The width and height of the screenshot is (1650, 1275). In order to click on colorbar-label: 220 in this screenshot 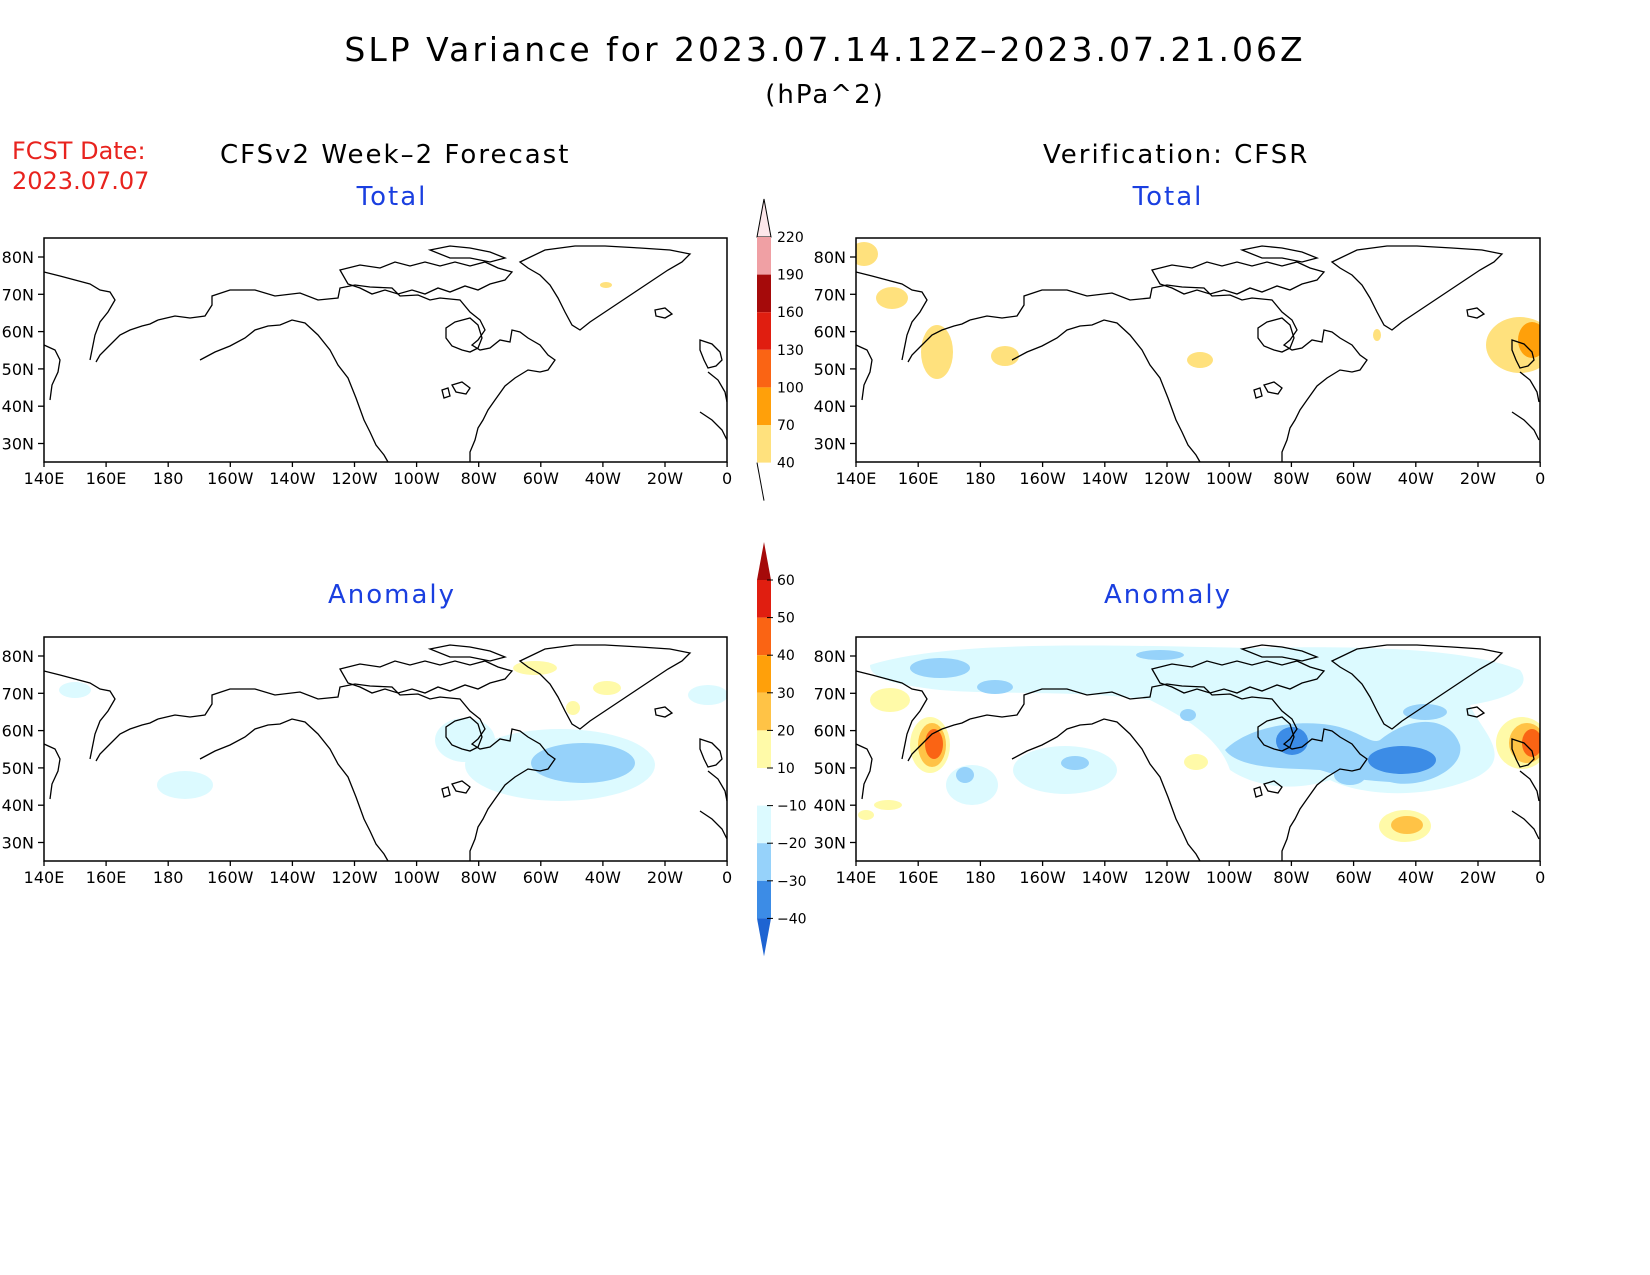, I will do `click(790, 238)`.